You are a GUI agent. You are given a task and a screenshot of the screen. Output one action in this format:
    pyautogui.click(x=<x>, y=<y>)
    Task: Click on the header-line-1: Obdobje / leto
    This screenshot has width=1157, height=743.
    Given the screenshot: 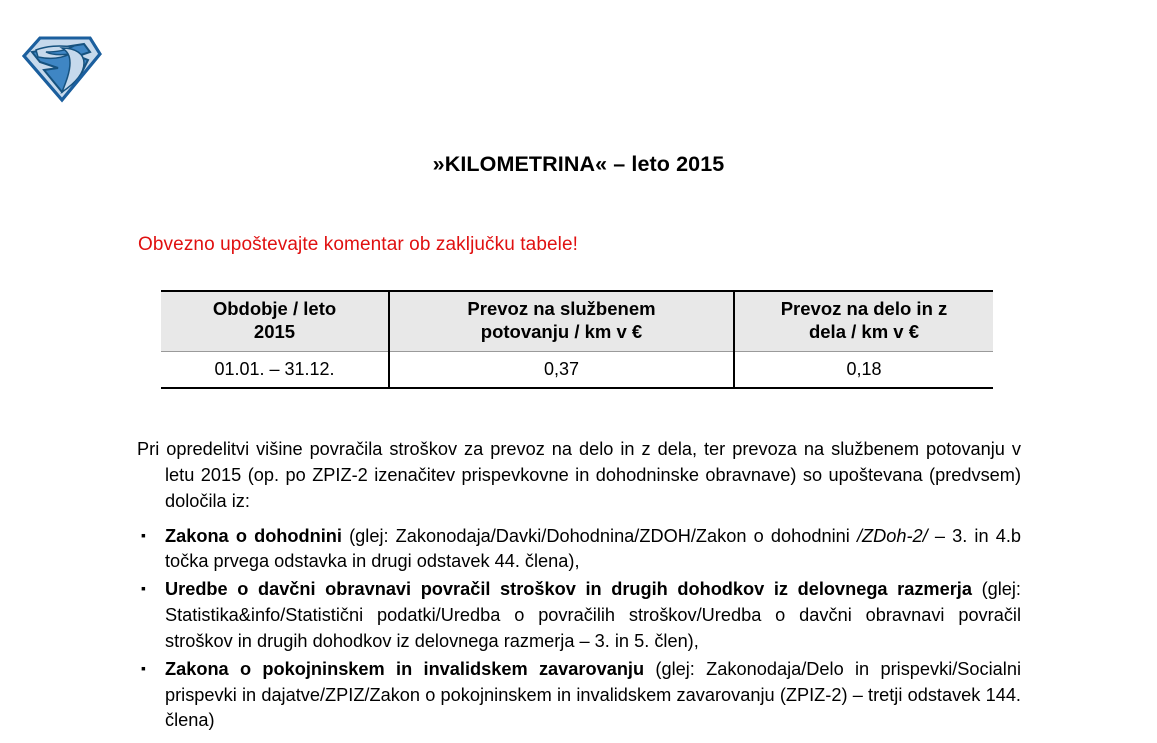 What is the action you would take?
    pyautogui.click(x=274, y=308)
    